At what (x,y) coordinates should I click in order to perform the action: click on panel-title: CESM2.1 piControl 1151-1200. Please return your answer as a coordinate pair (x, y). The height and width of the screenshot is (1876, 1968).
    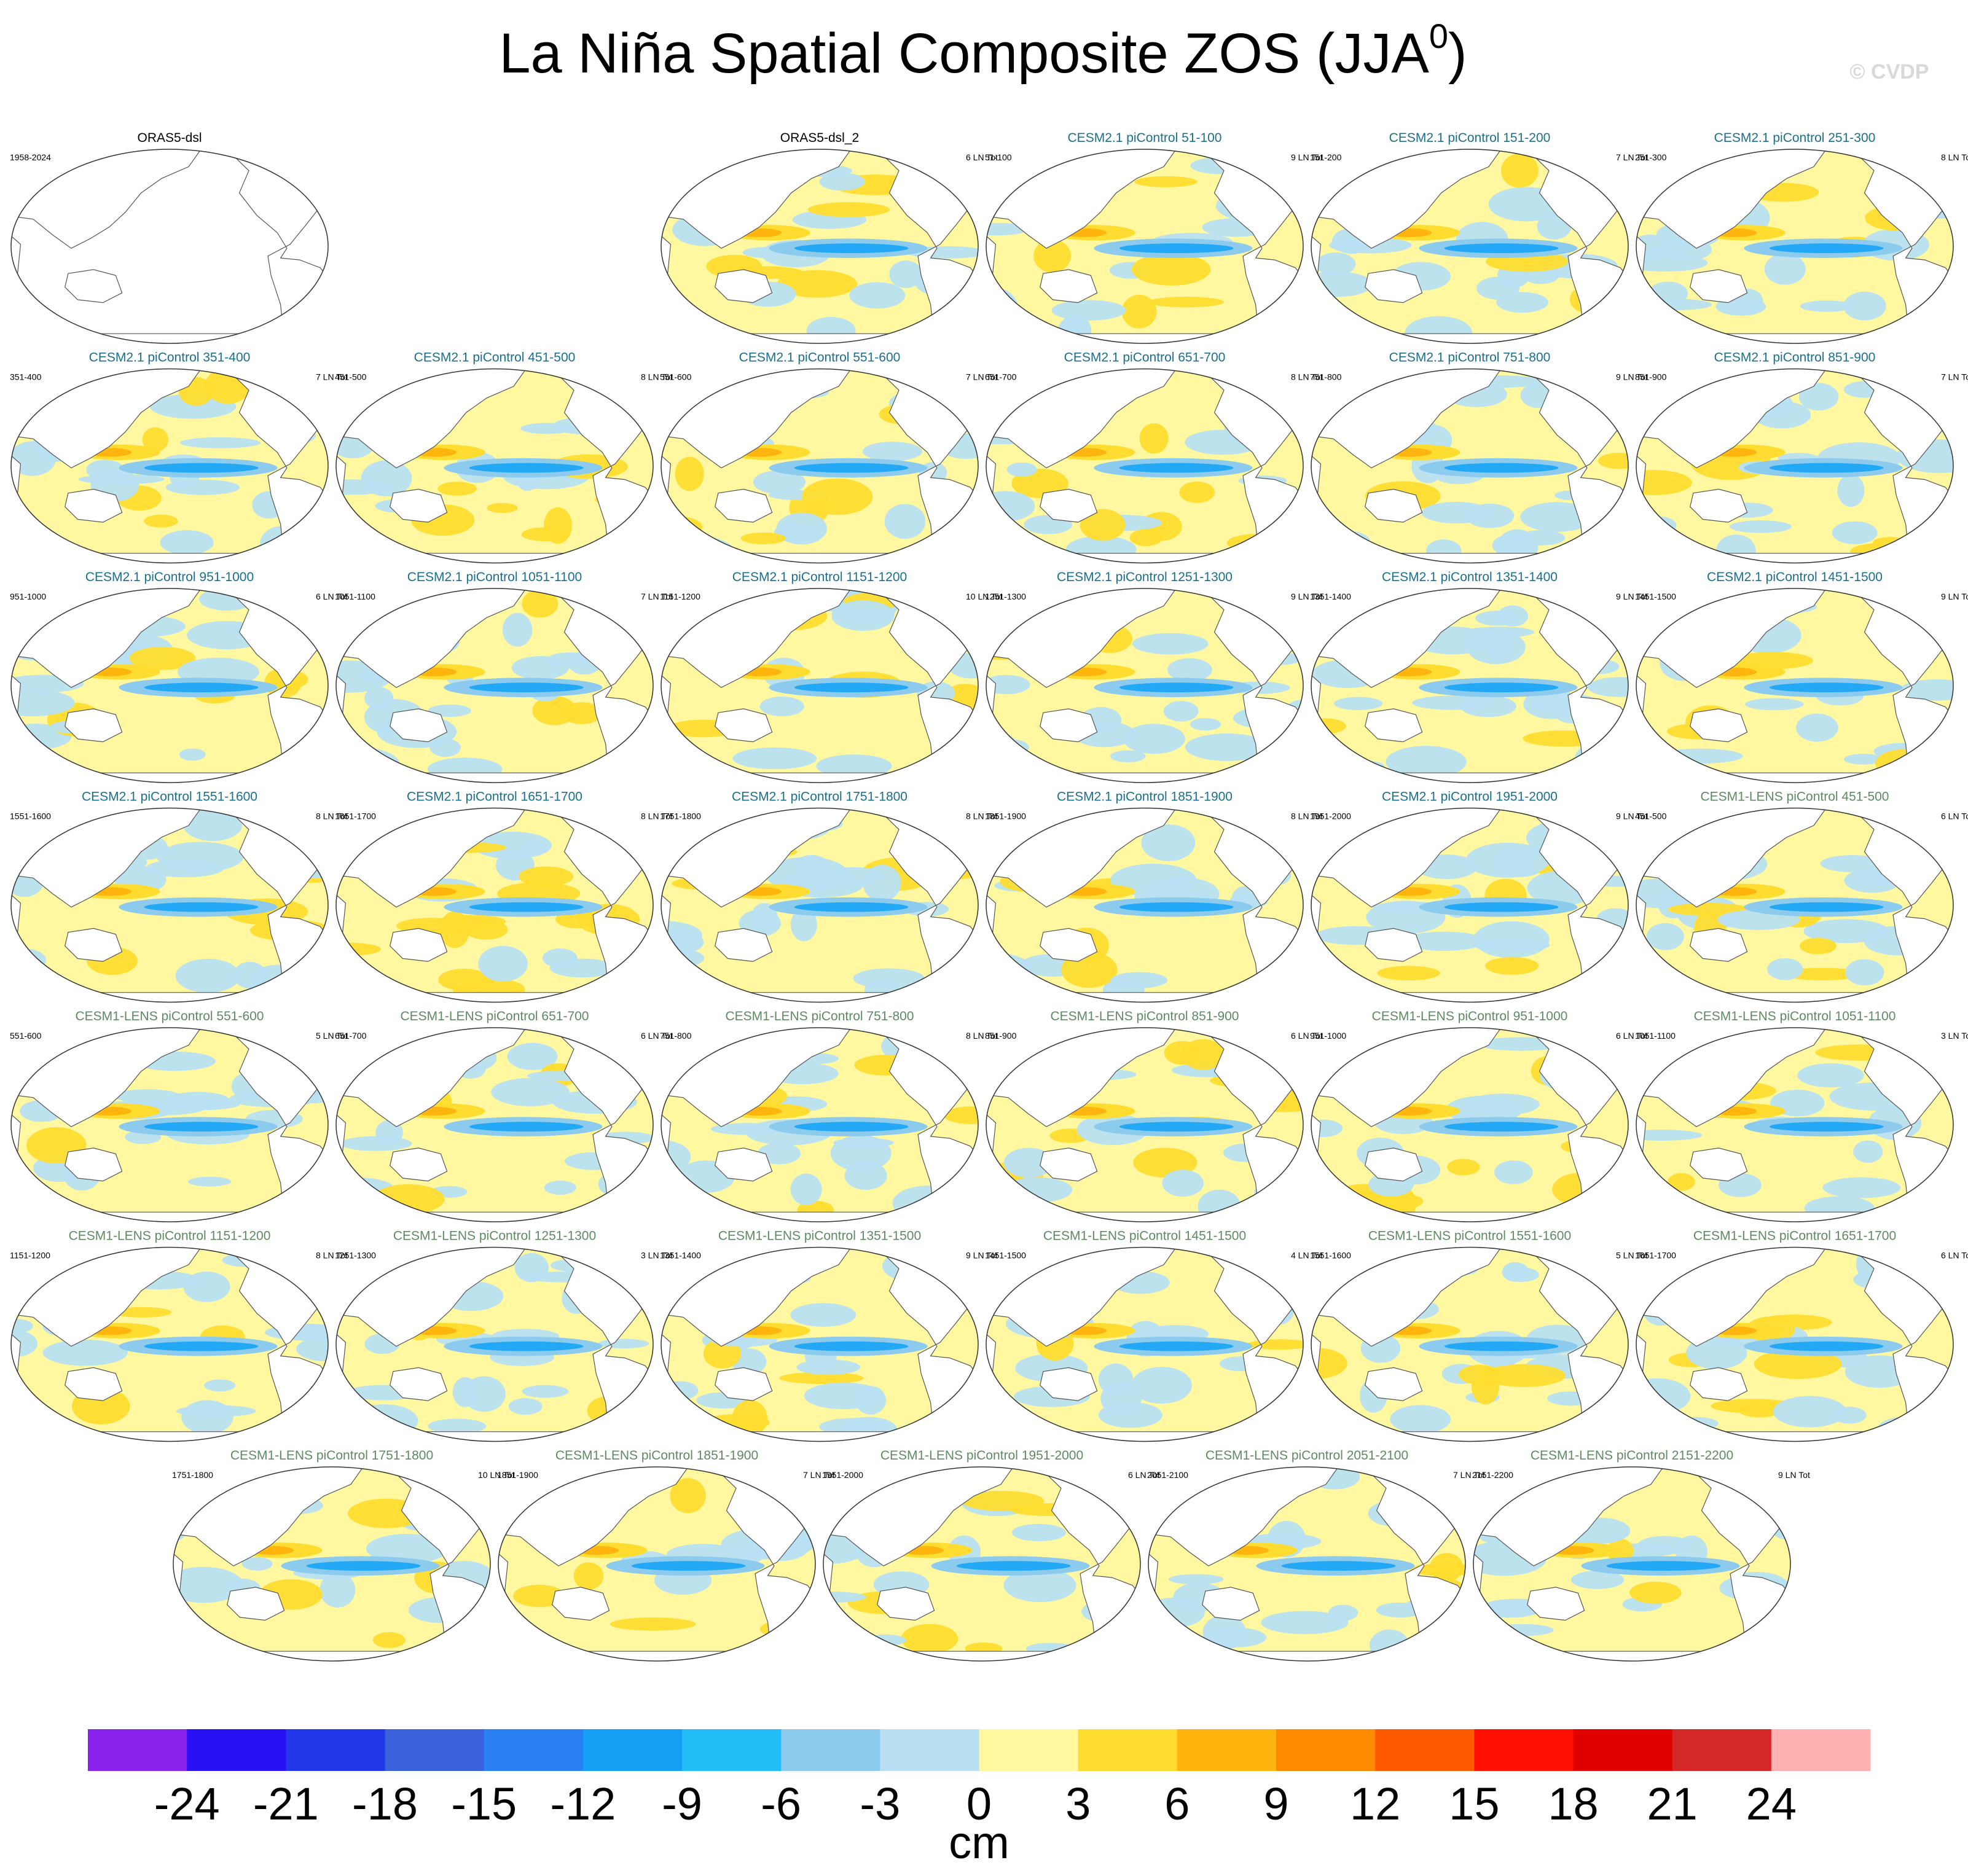
    Looking at the image, I should click on (819, 577).